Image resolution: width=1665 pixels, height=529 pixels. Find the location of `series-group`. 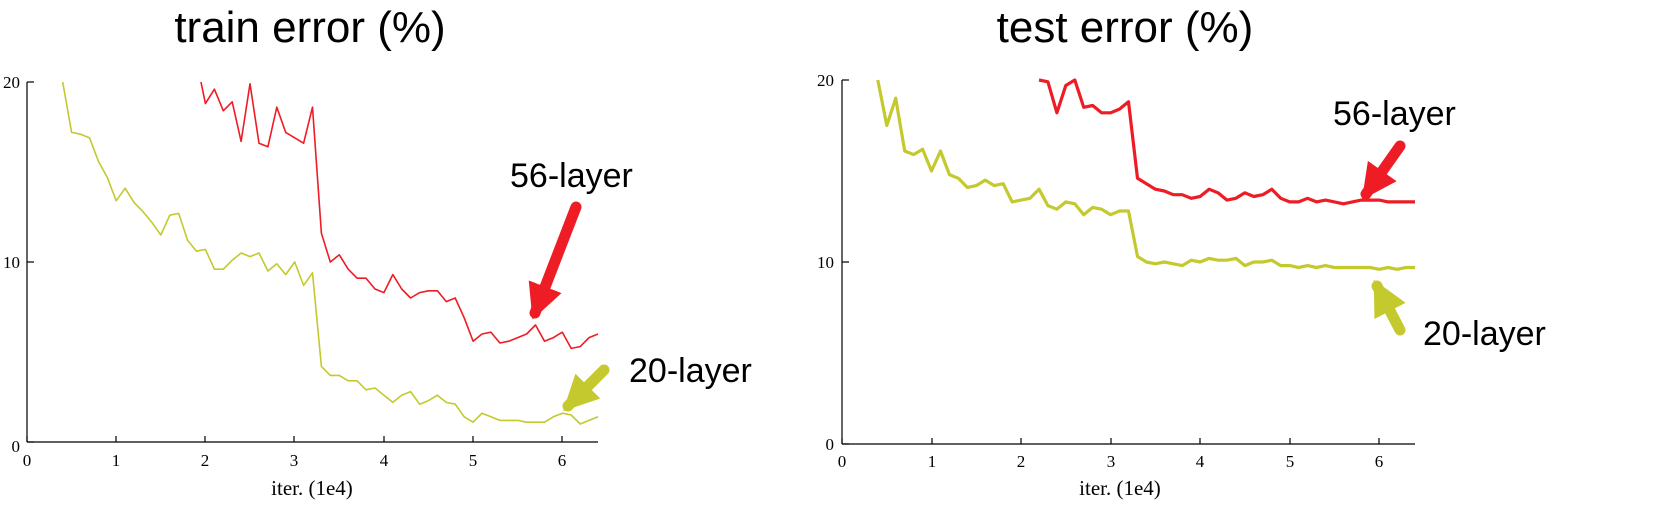

series-group is located at coordinates (1145, 174).